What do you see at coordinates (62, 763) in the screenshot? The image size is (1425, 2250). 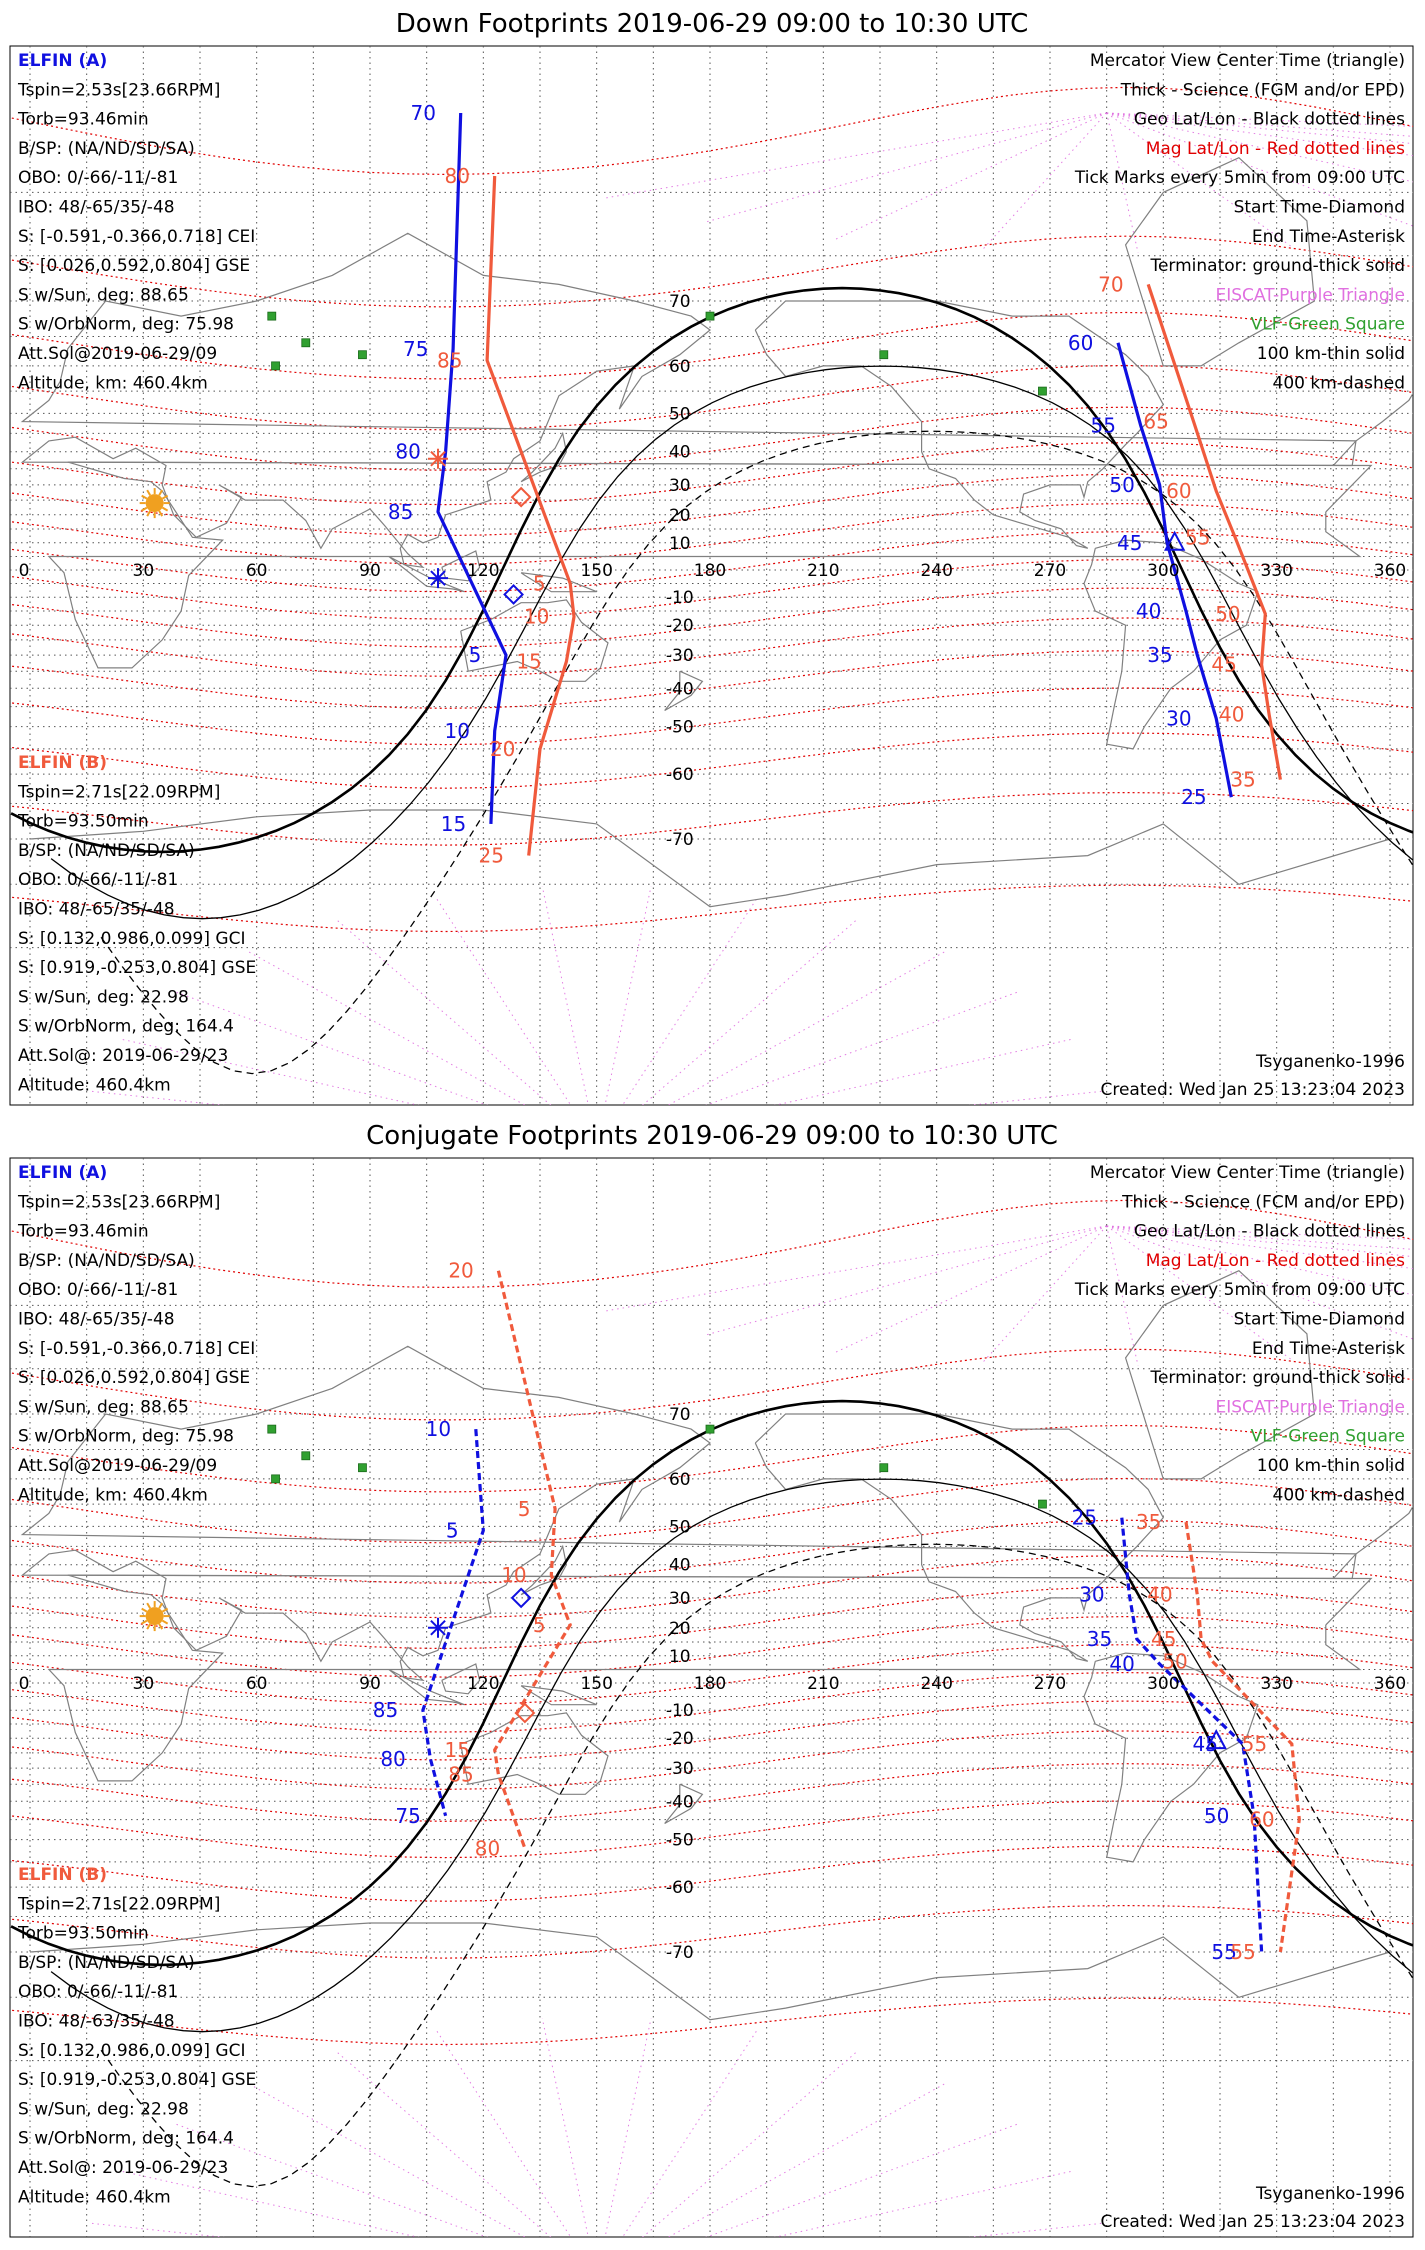 I see `elfin-b-header: ELFIN (B)` at bounding box center [62, 763].